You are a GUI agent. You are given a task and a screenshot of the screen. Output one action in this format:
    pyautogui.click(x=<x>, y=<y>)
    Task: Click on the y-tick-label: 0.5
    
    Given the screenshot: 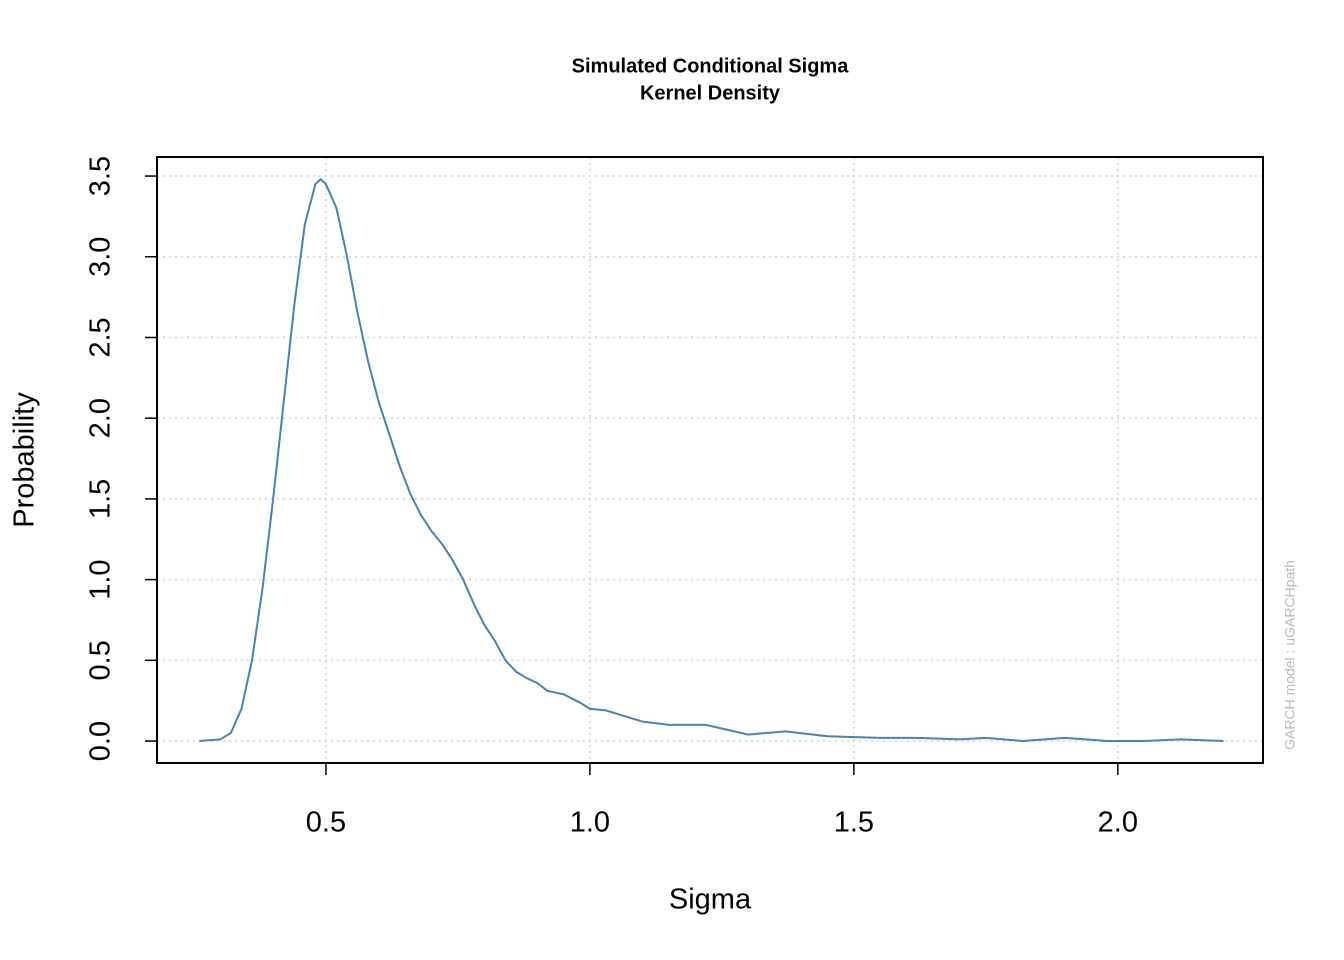 What is the action you would take?
    pyautogui.click(x=101, y=660)
    